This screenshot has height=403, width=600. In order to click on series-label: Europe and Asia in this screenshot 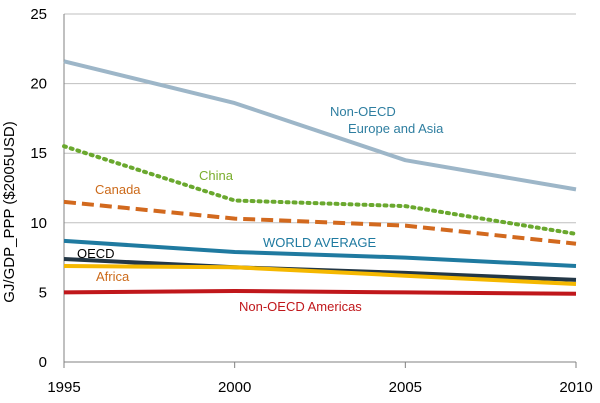, I will do `click(396, 128)`.